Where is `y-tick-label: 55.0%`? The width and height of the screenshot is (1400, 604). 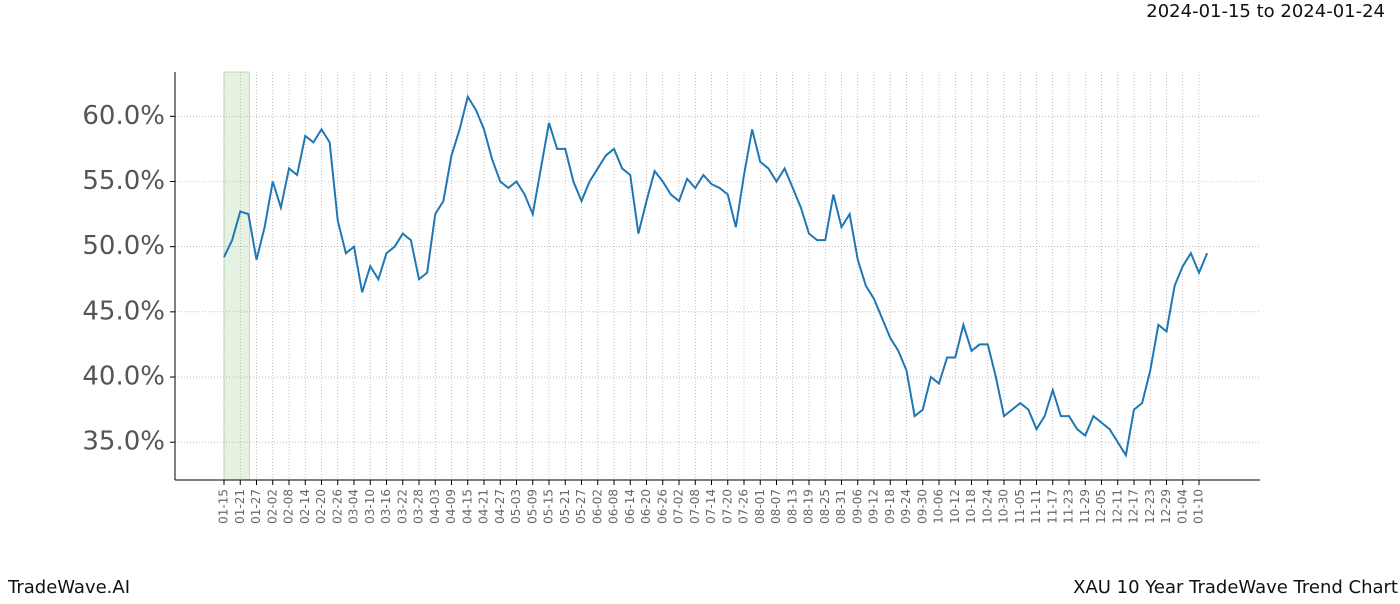
y-tick-label: 55.0% is located at coordinates (123, 181).